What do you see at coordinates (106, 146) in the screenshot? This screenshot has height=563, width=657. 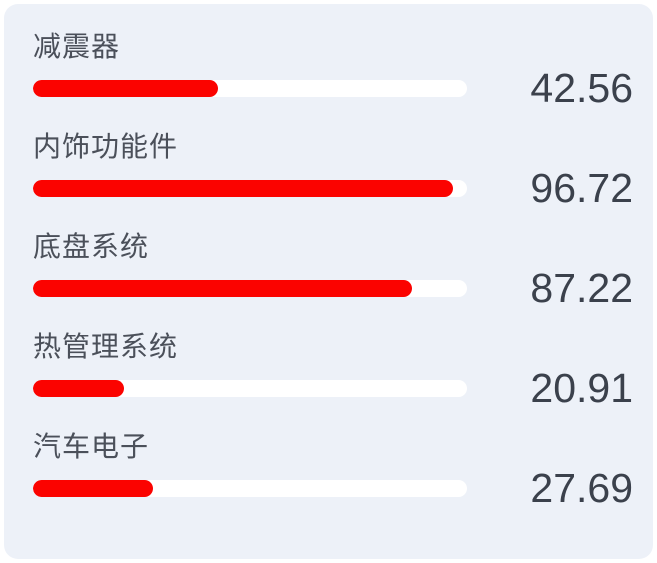 I see `category-label: 内饰功能件` at bounding box center [106, 146].